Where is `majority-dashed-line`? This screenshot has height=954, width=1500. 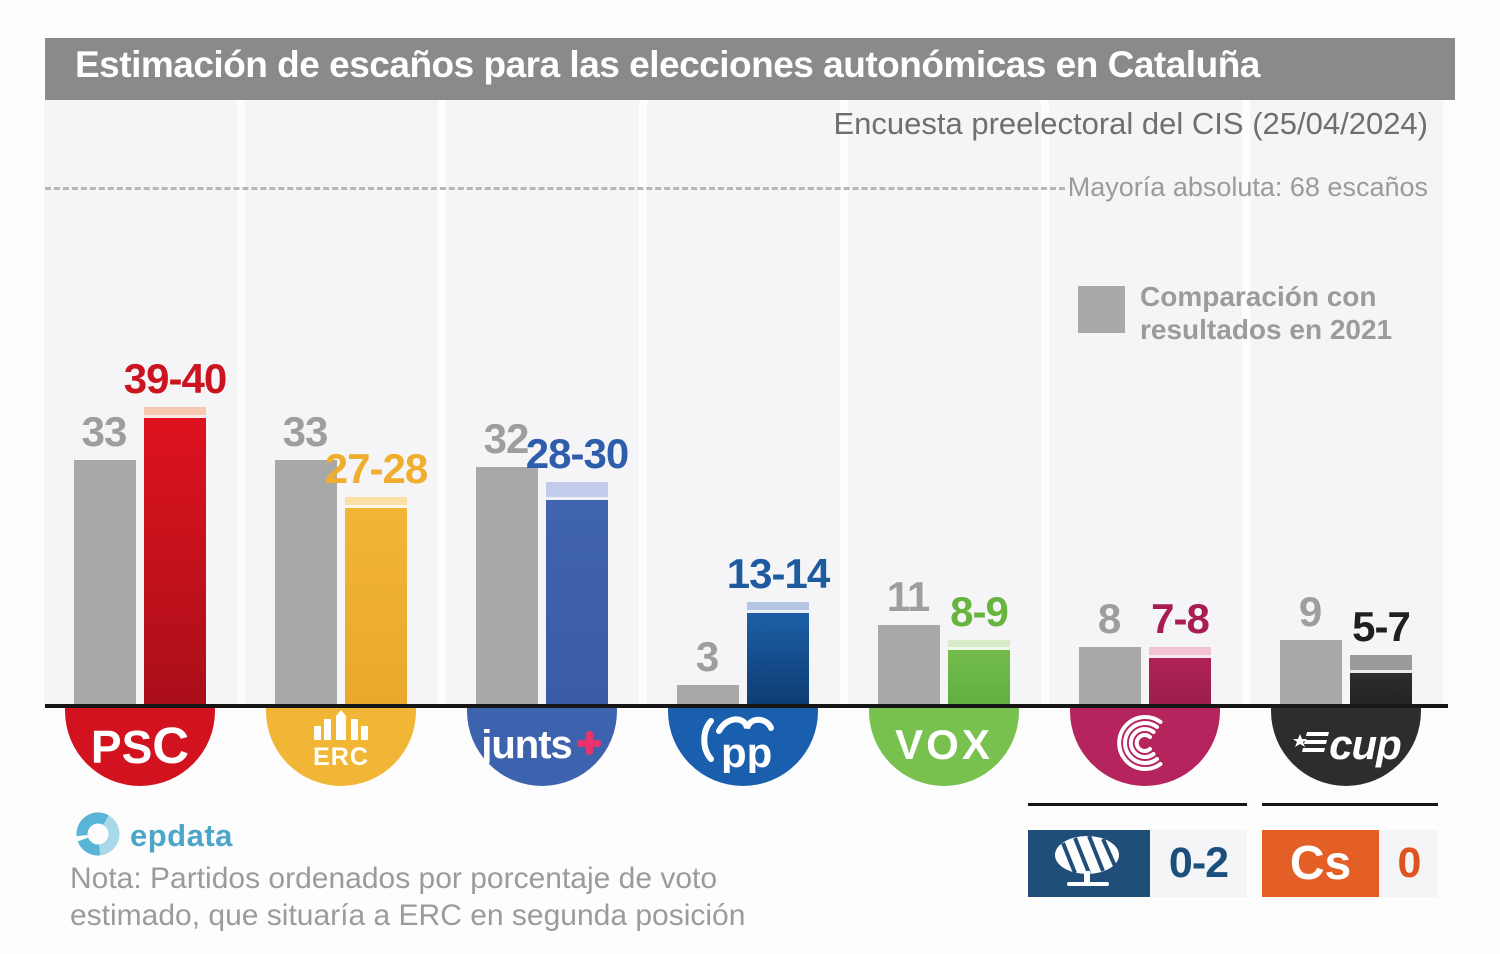 majority-dashed-line is located at coordinates (555, 188).